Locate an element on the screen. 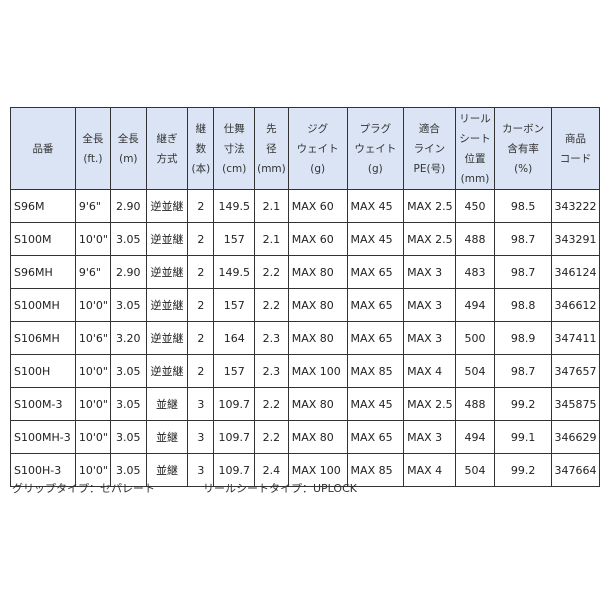  reel-seat-type: リールシートタイプ：UPLOCK is located at coordinates (280, 488).